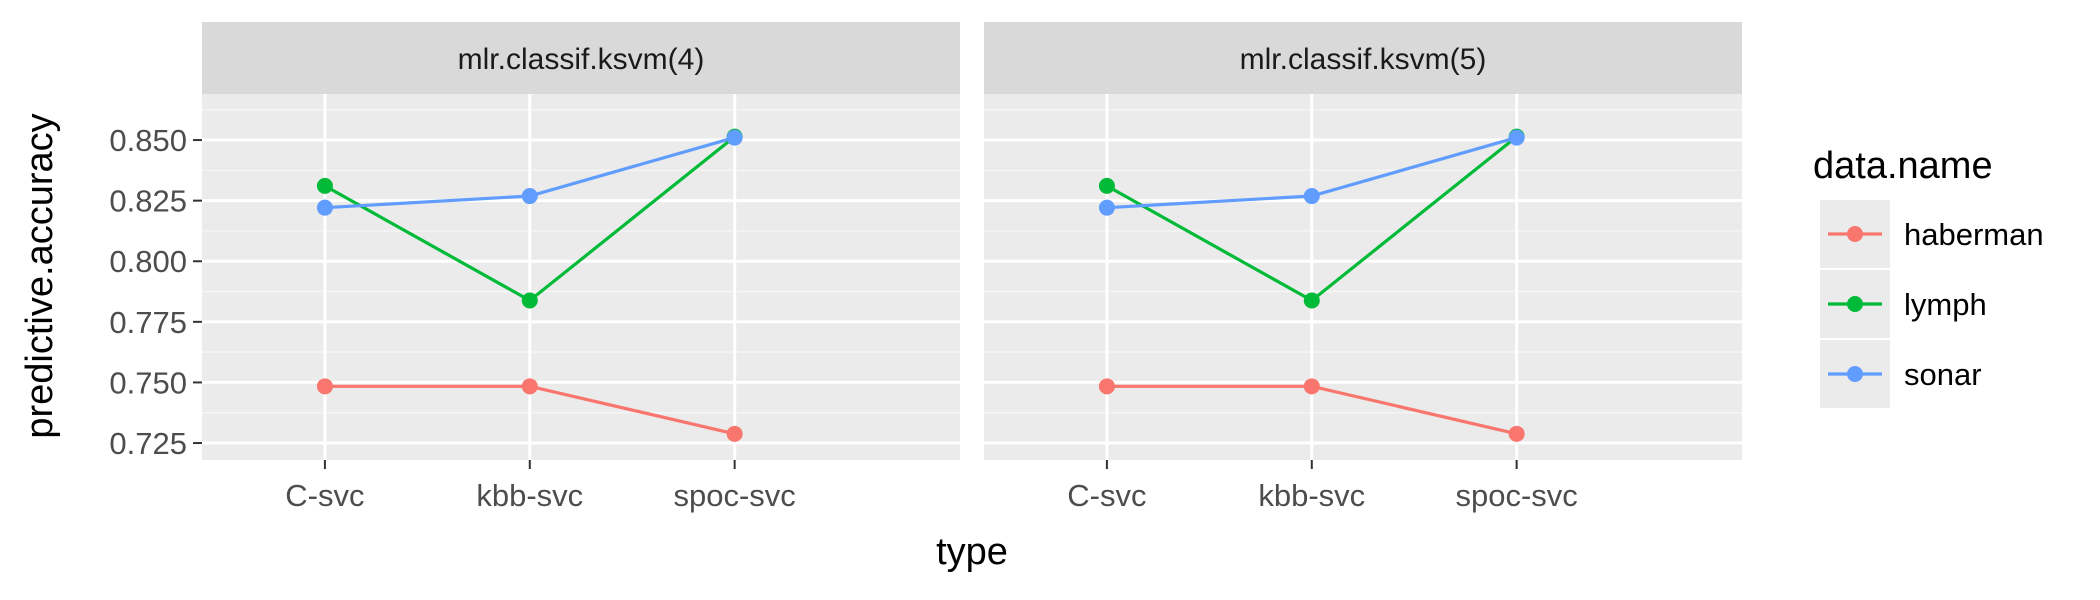  What do you see at coordinates (1901, 374) in the screenshot?
I see `legend-item-sonar: sonar` at bounding box center [1901, 374].